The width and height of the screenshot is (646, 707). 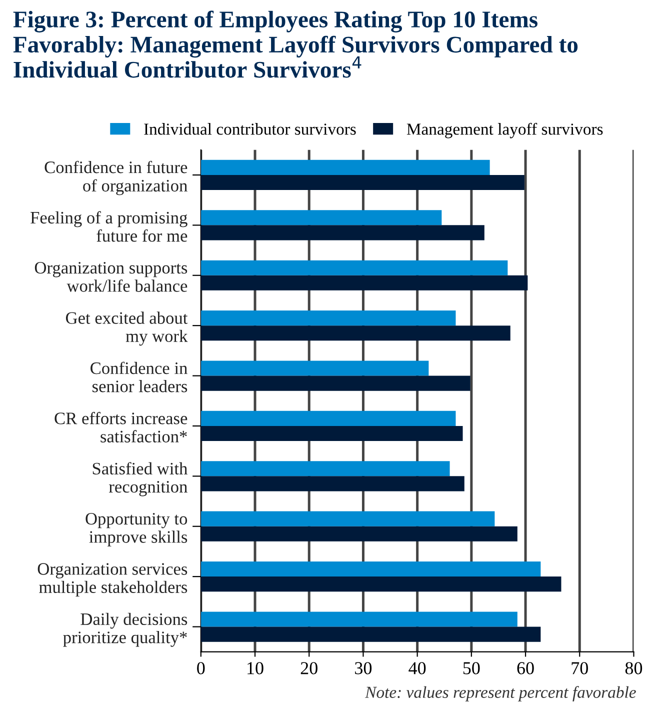 What do you see at coordinates (309, 668) in the screenshot?
I see `x-tick-label: 20` at bounding box center [309, 668].